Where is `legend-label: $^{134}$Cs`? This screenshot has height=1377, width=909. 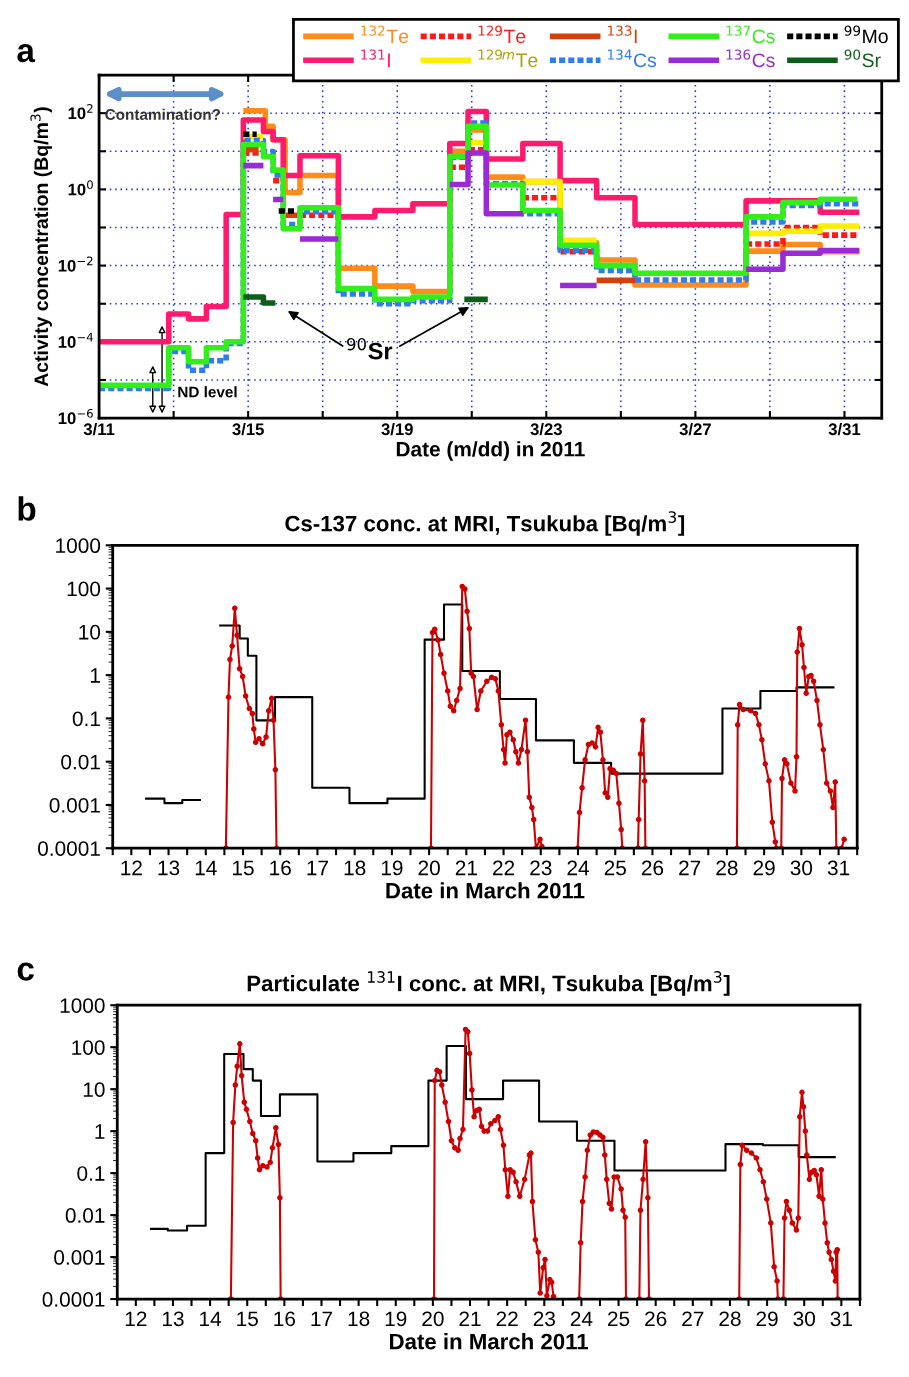 legend-label: $^{134}$Cs is located at coordinates (632, 58).